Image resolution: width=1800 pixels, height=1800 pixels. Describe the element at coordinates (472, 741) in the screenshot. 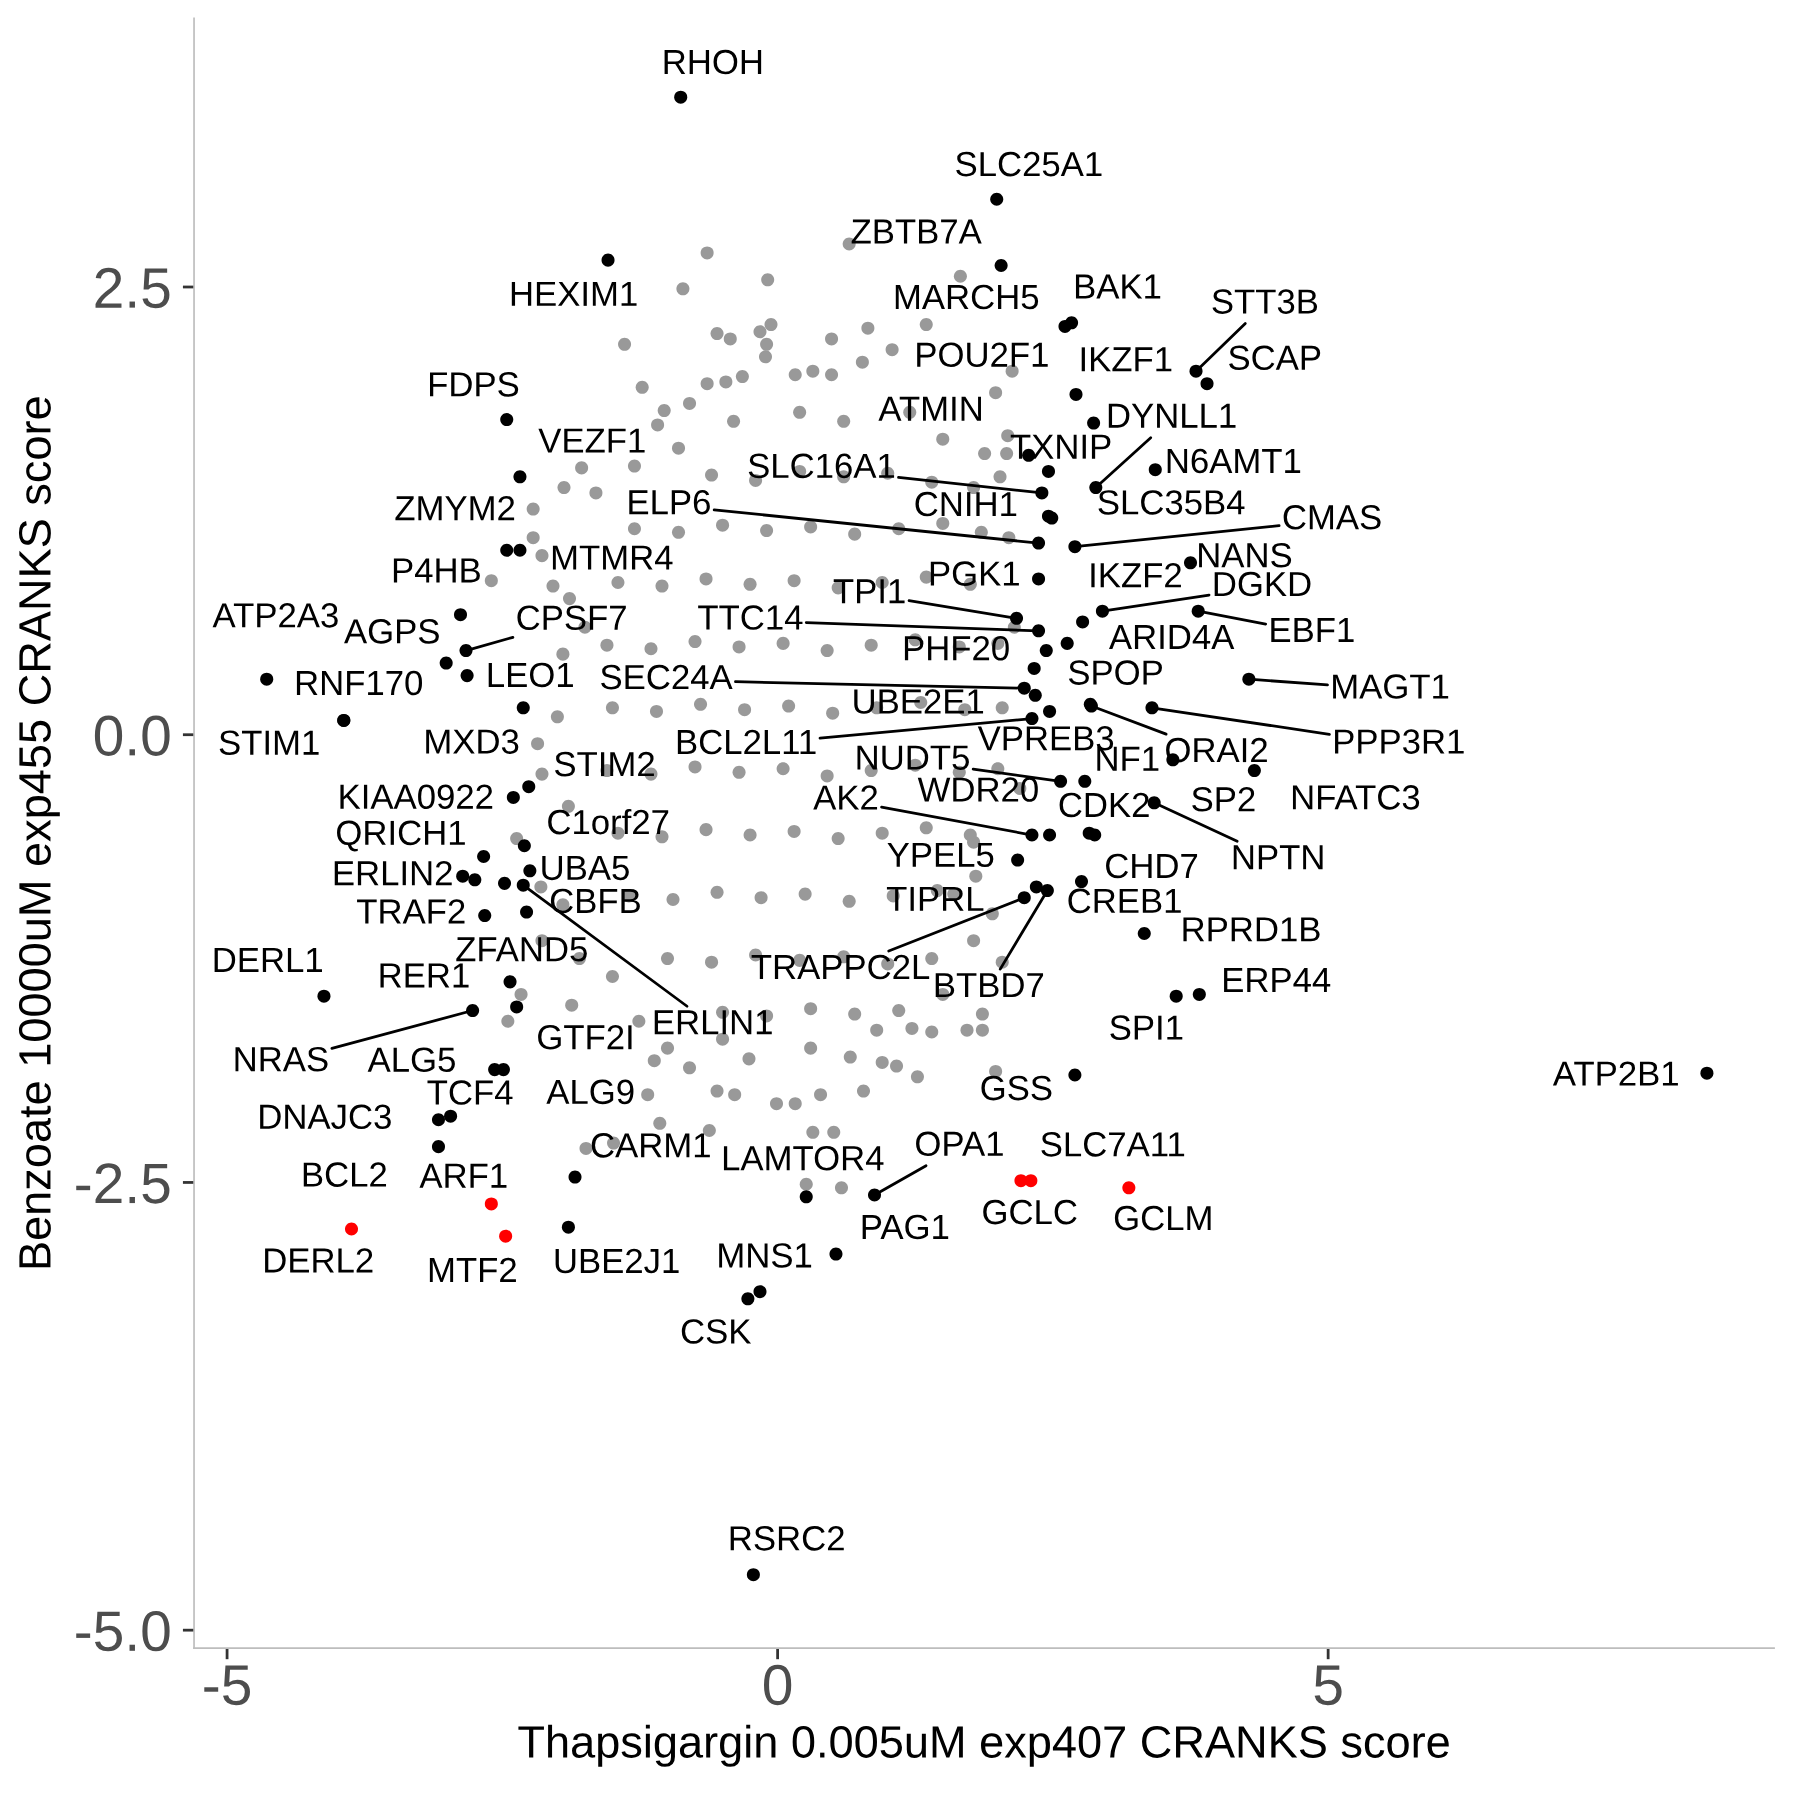

I see `annotation: MXD3` at that location.